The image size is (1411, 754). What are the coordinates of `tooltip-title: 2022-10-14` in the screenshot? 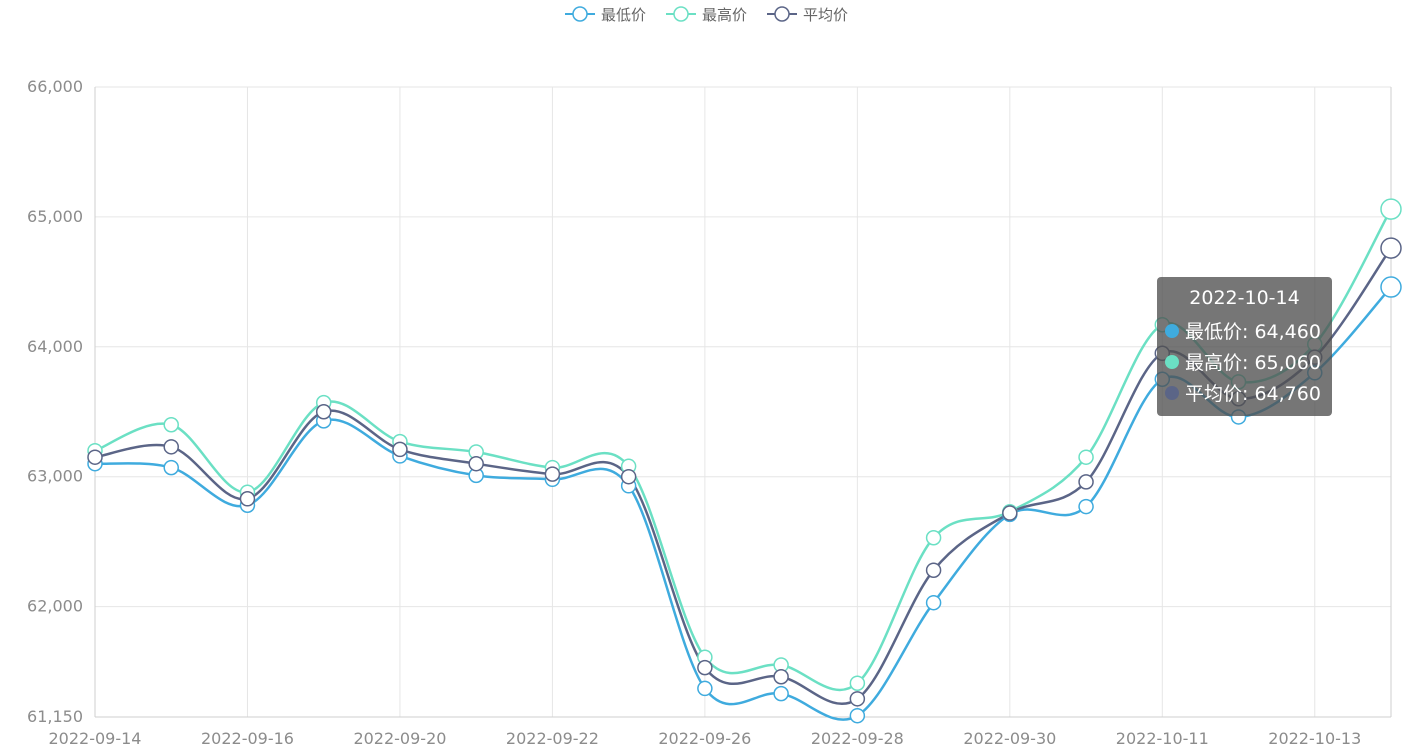 It's located at (1244, 298).